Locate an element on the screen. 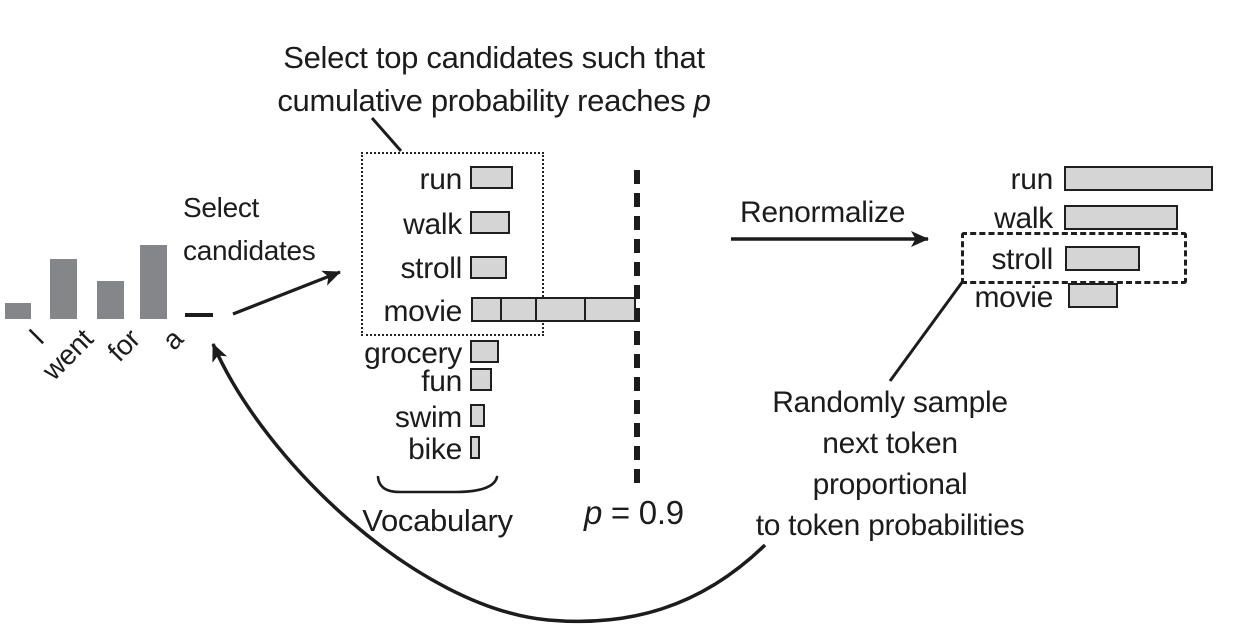 Image resolution: width=1252 pixels, height=627 pixels. top-note-pointer-line is located at coordinates (386, 134).